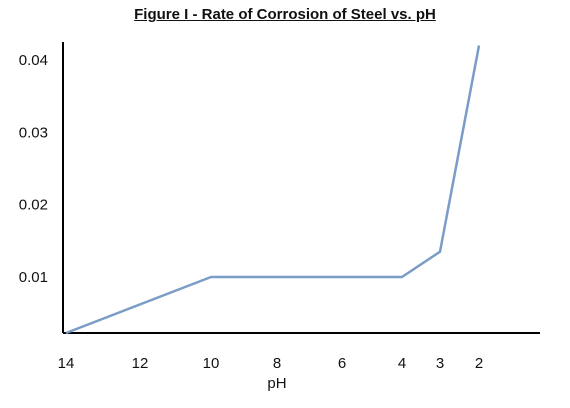 This screenshot has height=408, width=570. I want to click on y-tick-label: 0.04, so click(33, 60).